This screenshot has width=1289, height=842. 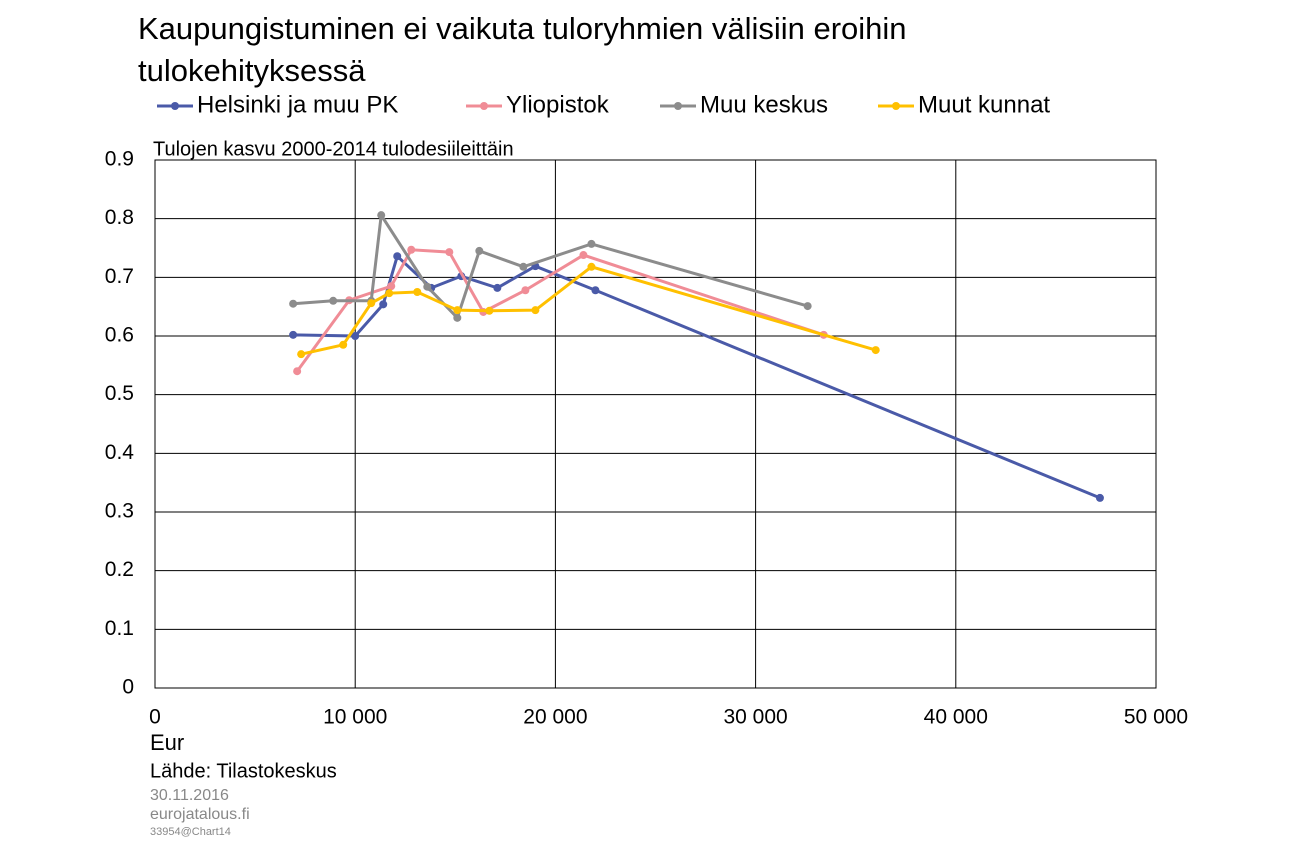 I want to click on y-tick-label: 0.3, so click(x=119, y=511).